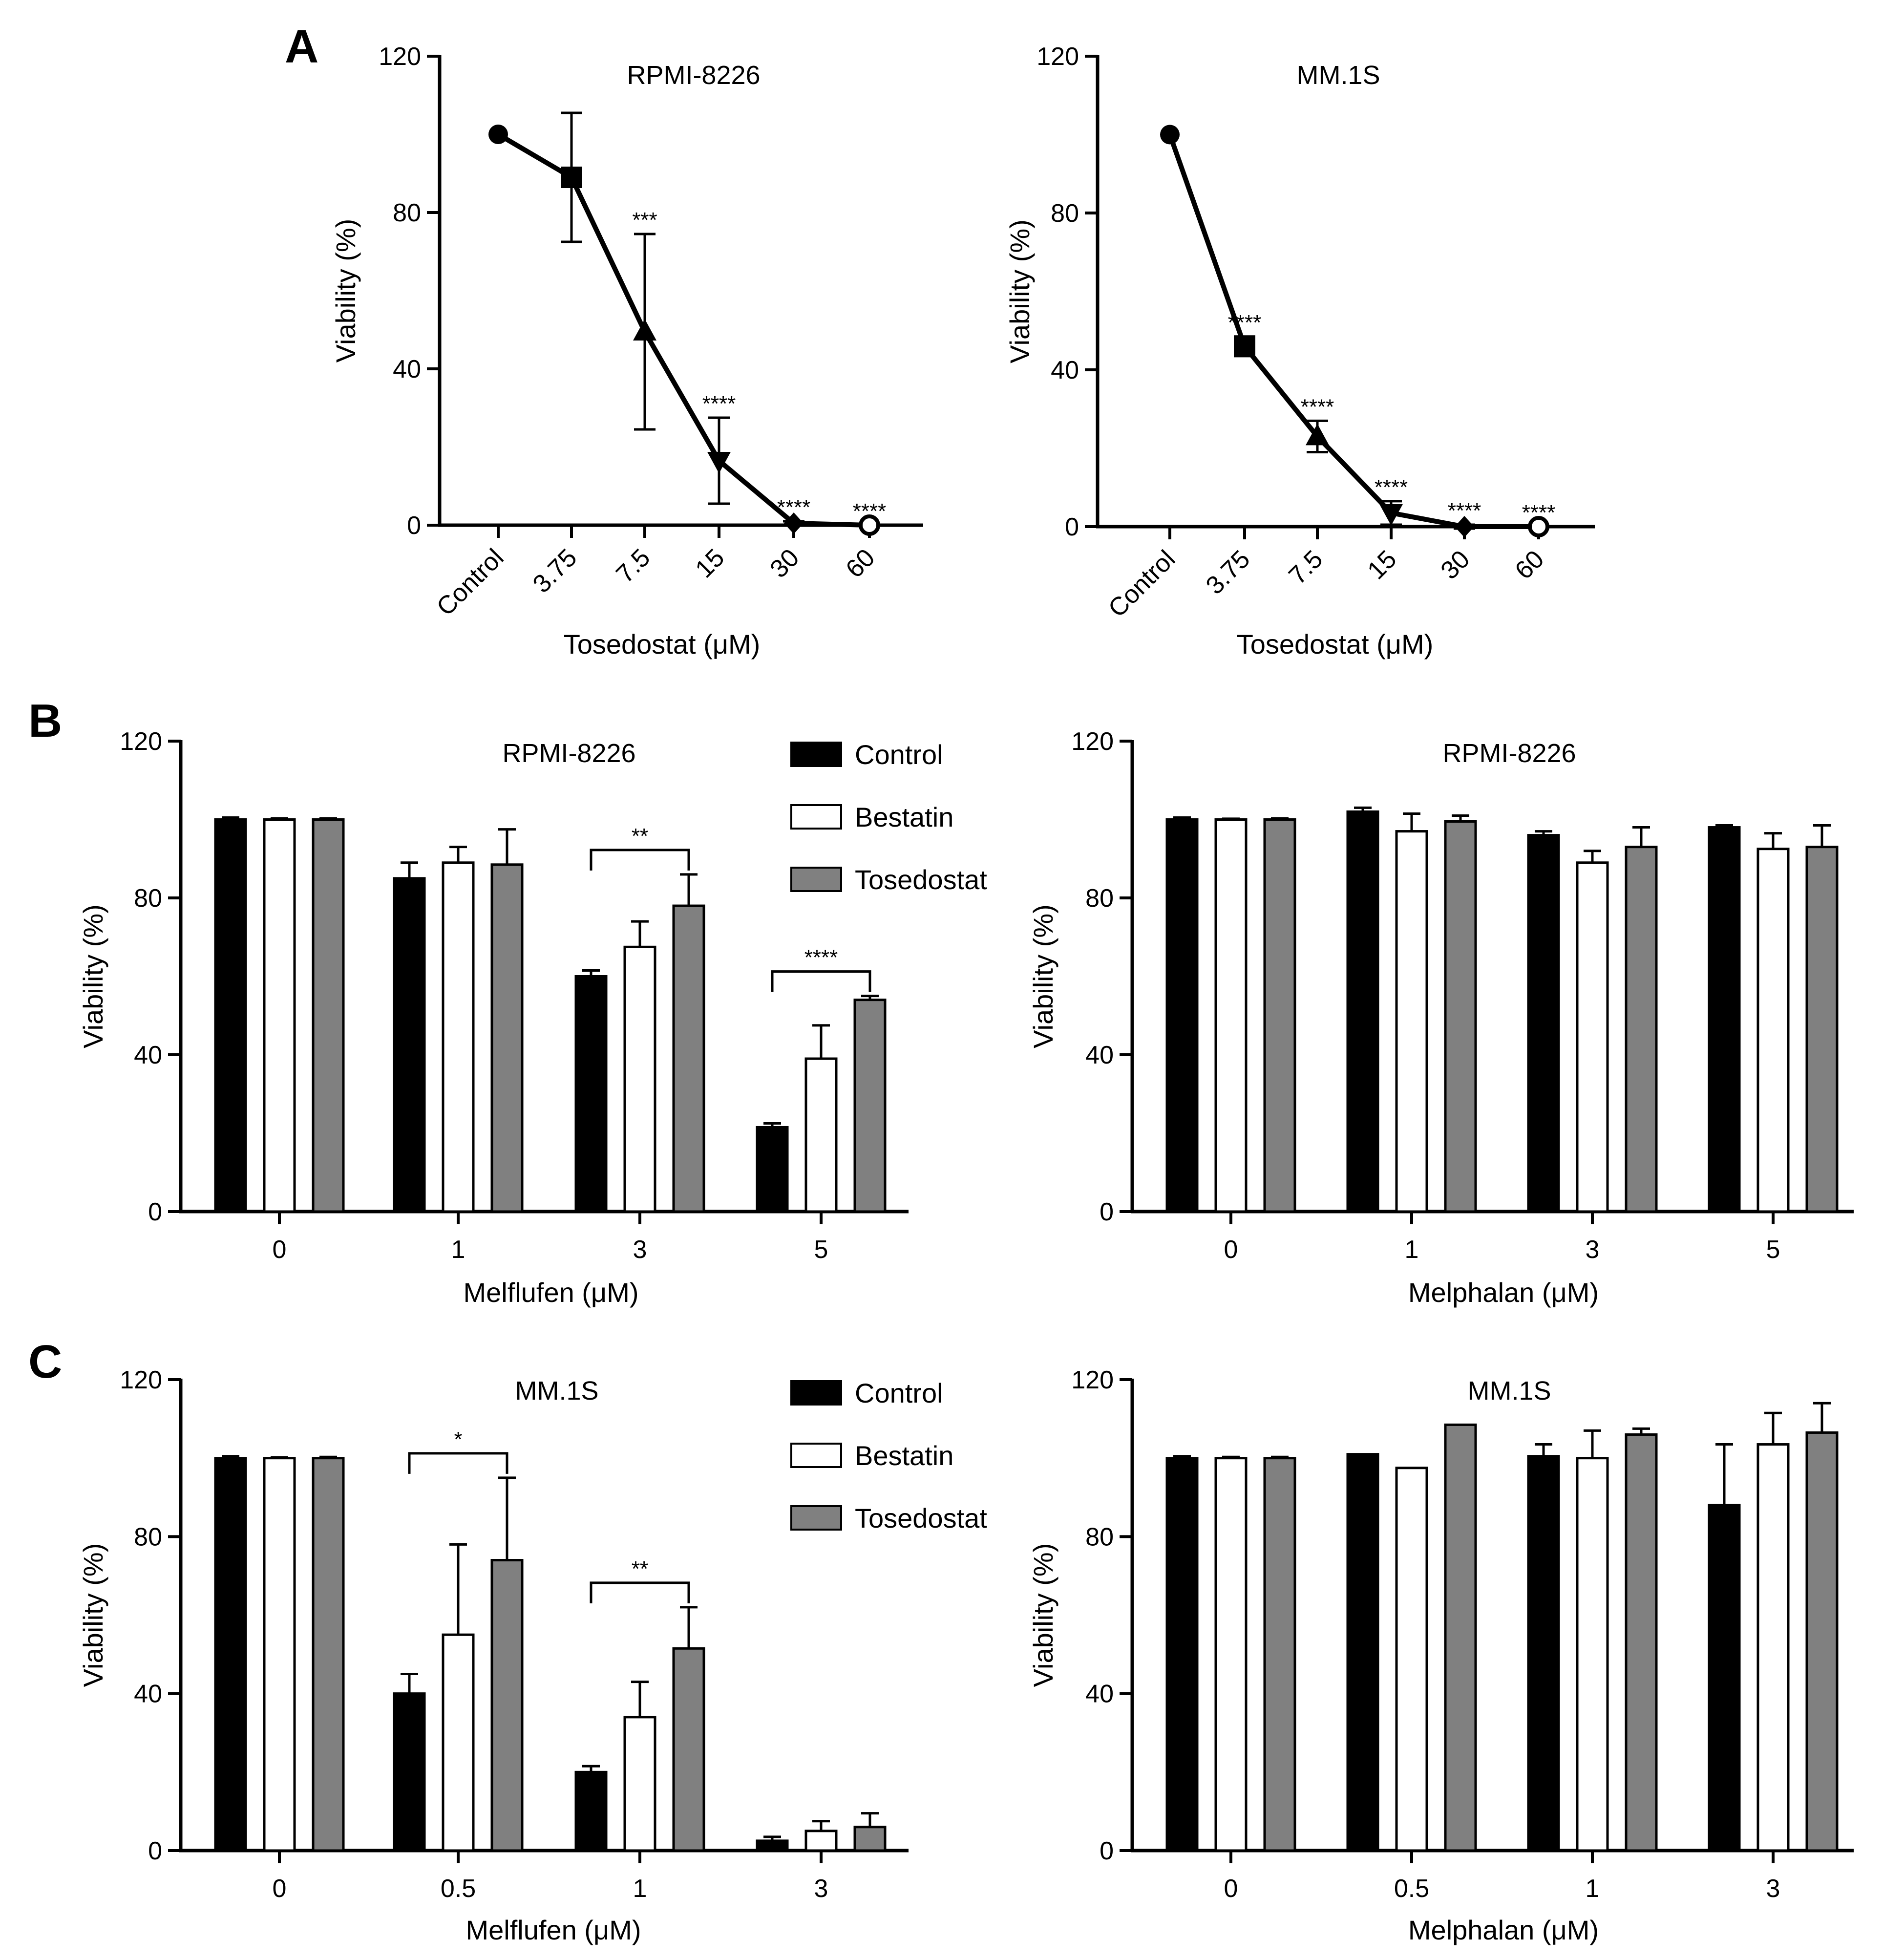 This screenshot has width=1883, height=1960. Describe the element at coordinates (1509, 1391) in the screenshot. I see `chart-title: MM.1S` at that location.